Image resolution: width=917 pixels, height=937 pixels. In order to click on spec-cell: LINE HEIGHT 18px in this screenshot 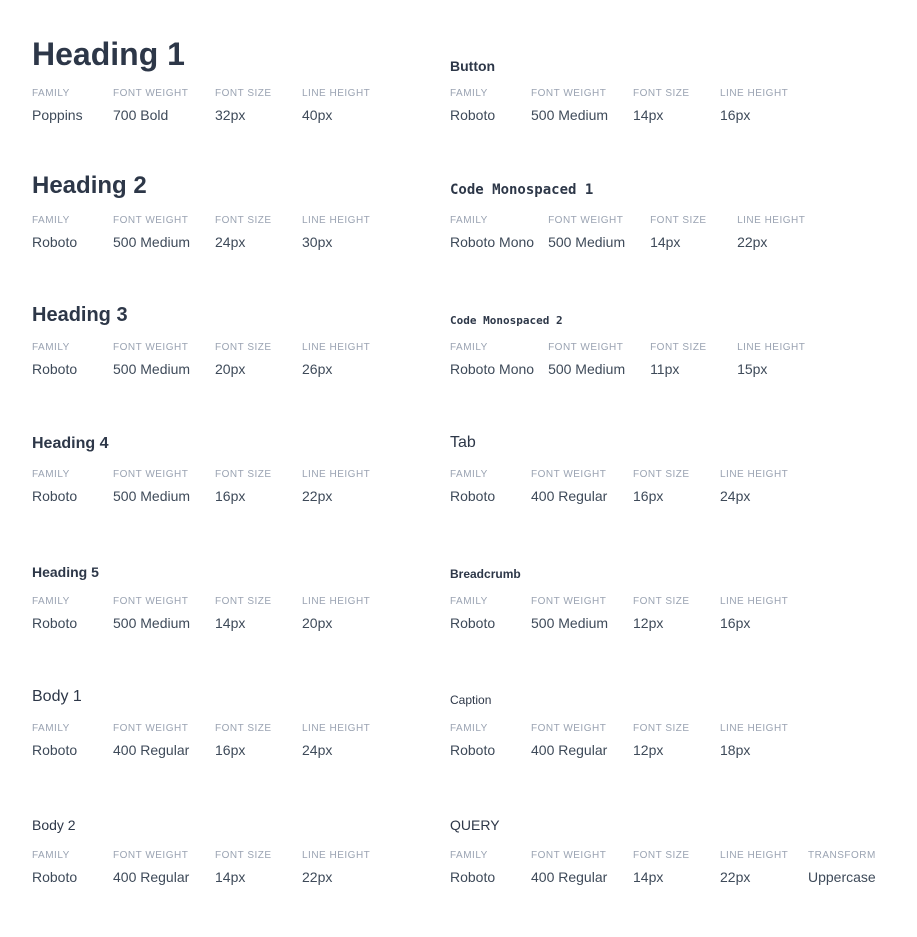, I will do `click(764, 741)`.